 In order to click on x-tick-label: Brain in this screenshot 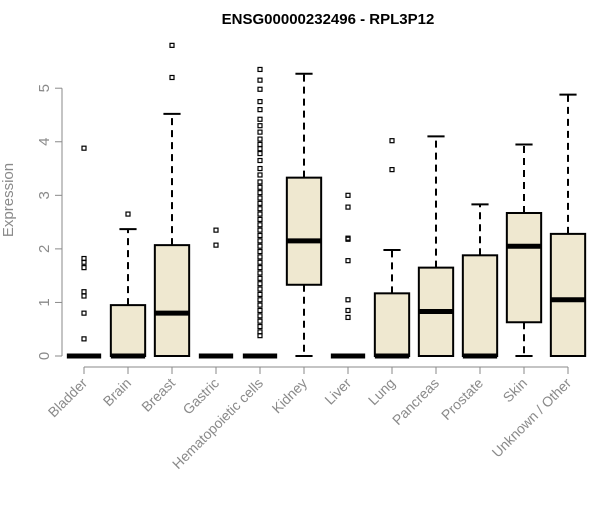, I will do `click(117, 392)`.